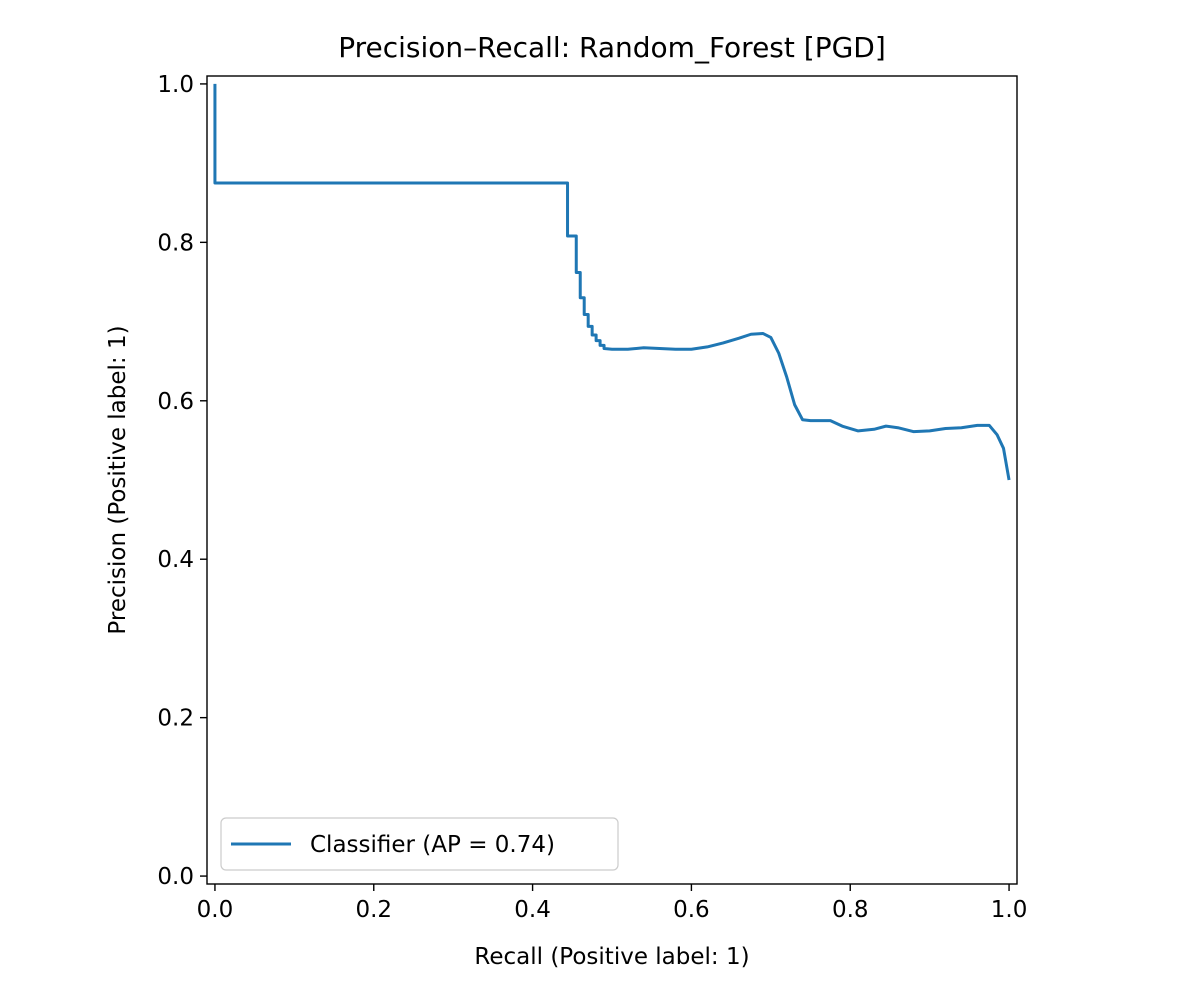 The height and width of the screenshot is (1000, 1200). I want to click on y-tick-label: 0.0, so click(175, 877).